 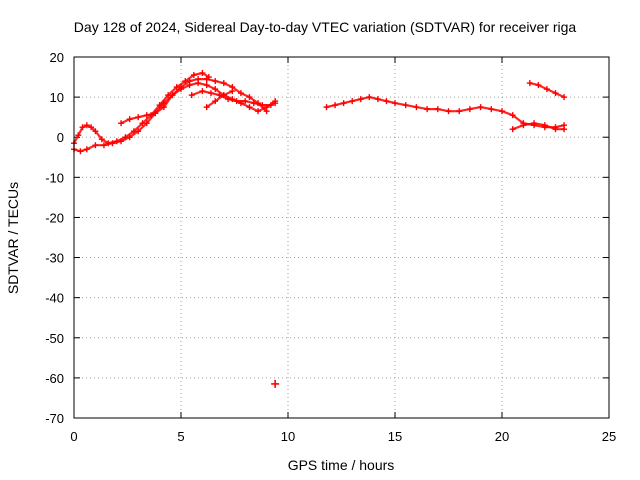 I want to click on y-tick-label: -60, so click(x=54, y=378).